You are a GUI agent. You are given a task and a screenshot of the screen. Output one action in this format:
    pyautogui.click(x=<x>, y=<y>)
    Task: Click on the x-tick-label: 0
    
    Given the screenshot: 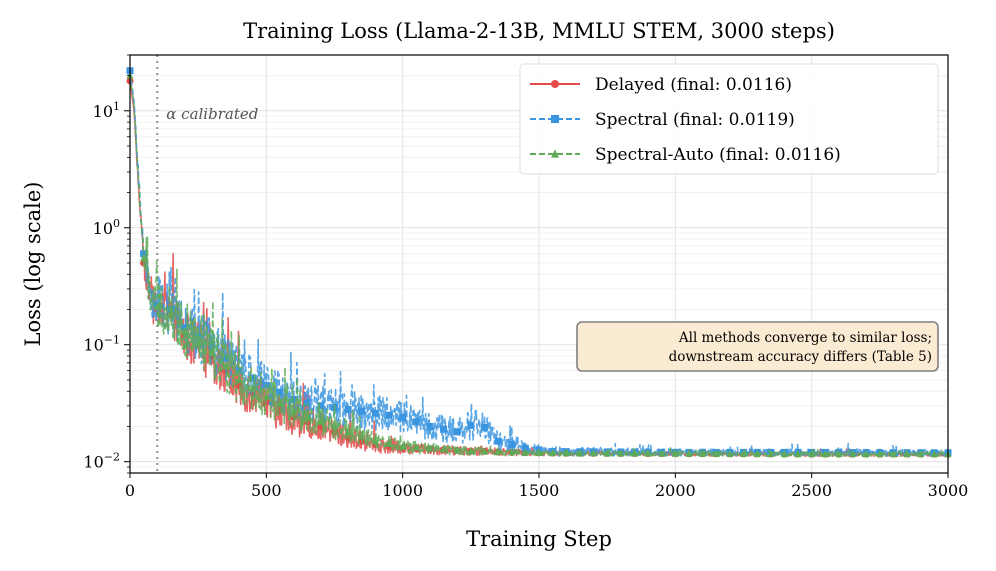 What is the action you would take?
    pyautogui.click(x=130, y=490)
    